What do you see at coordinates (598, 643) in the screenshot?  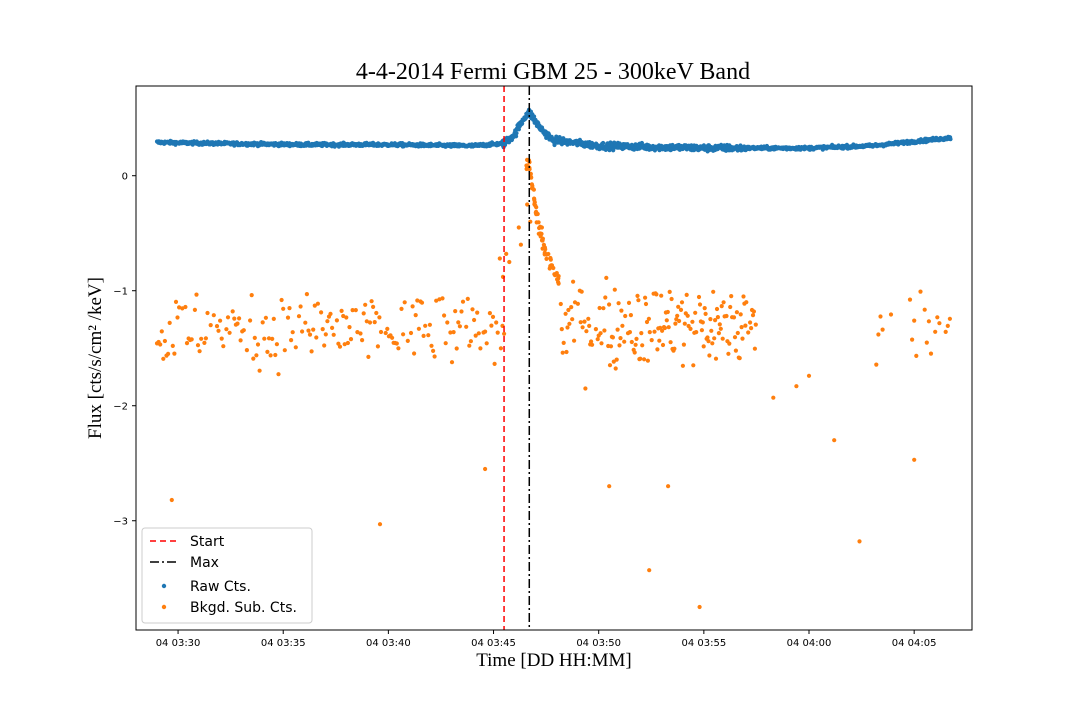 I see `x-tick-label: 04 03:50` at bounding box center [598, 643].